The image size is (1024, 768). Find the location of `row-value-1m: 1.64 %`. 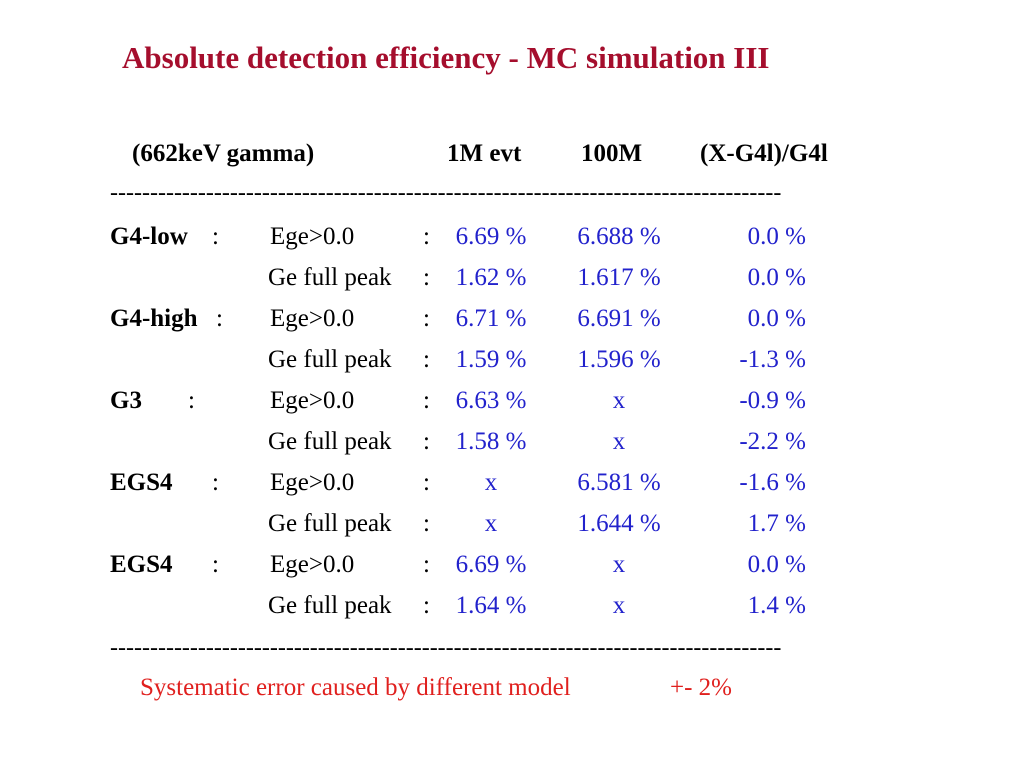

row-value-1m: 1.64 % is located at coordinates (491, 605).